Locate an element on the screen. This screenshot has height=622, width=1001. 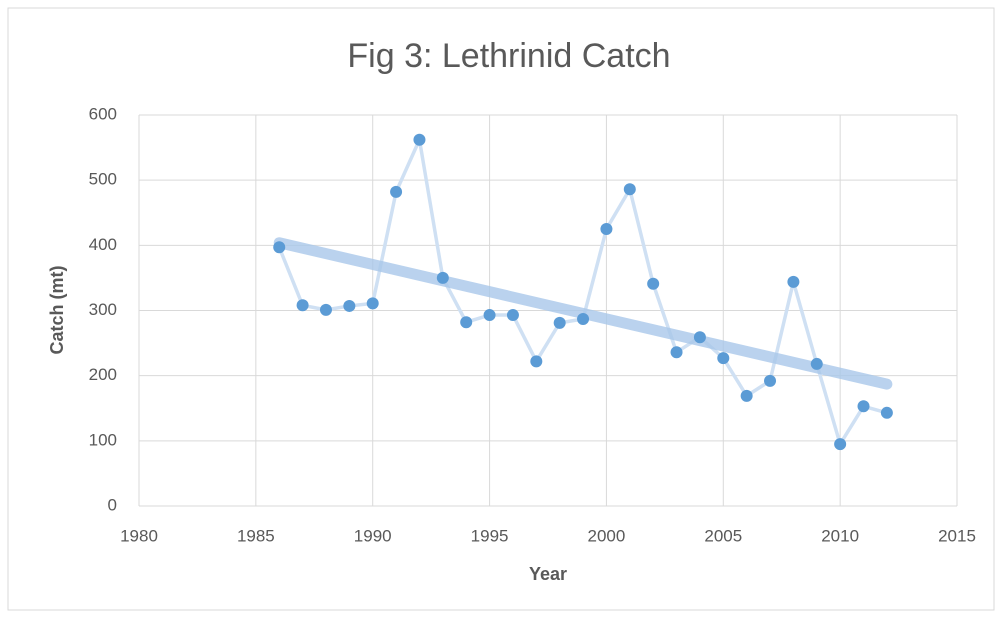
y-tick-label: 0 is located at coordinates (112, 504).